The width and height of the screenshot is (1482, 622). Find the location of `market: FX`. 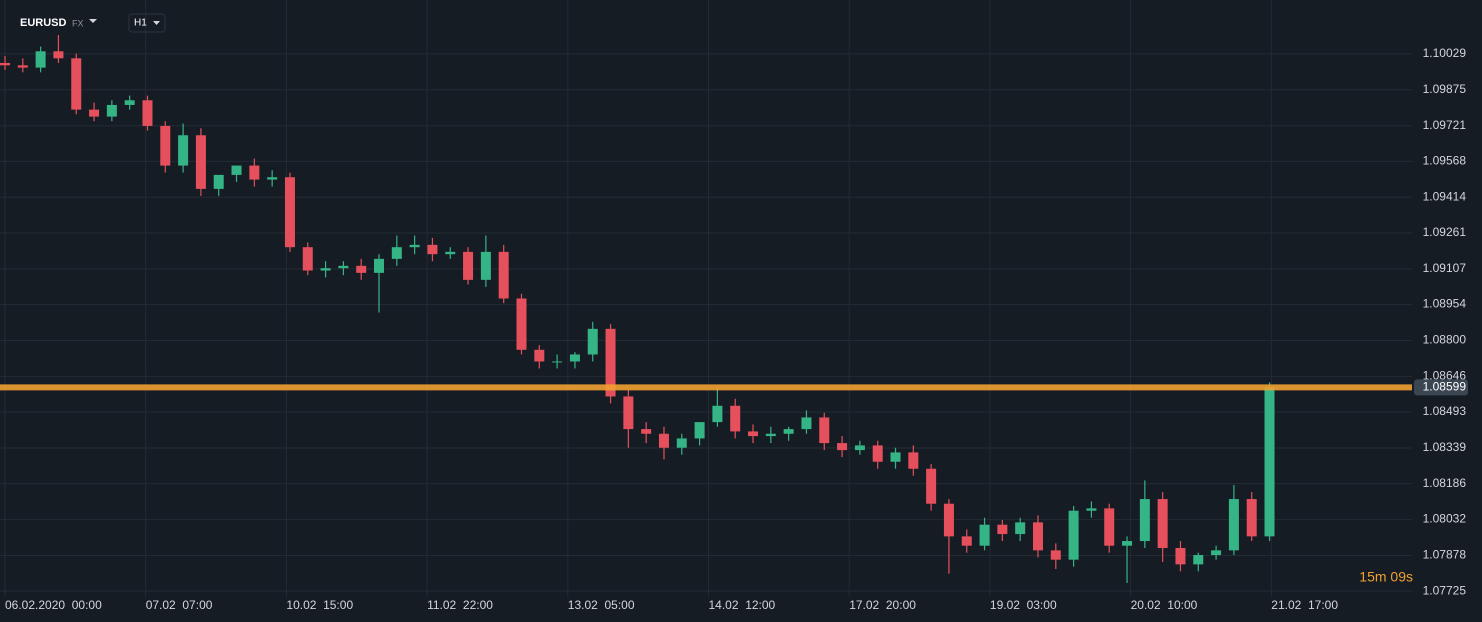

market: FX is located at coordinates (78, 23).